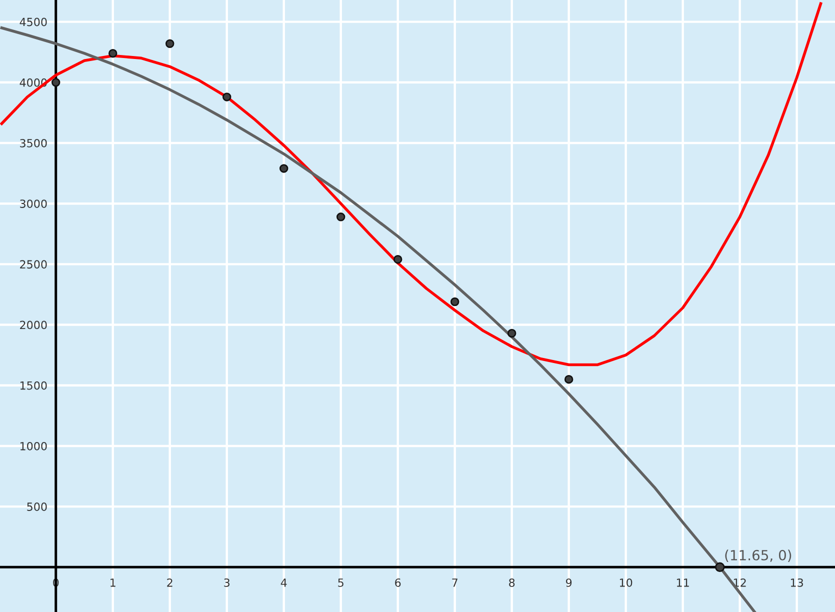  What do you see at coordinates (569, 582) in the screenshot?
I see `x-tick-label: 9` at bounding box center [569, 582].